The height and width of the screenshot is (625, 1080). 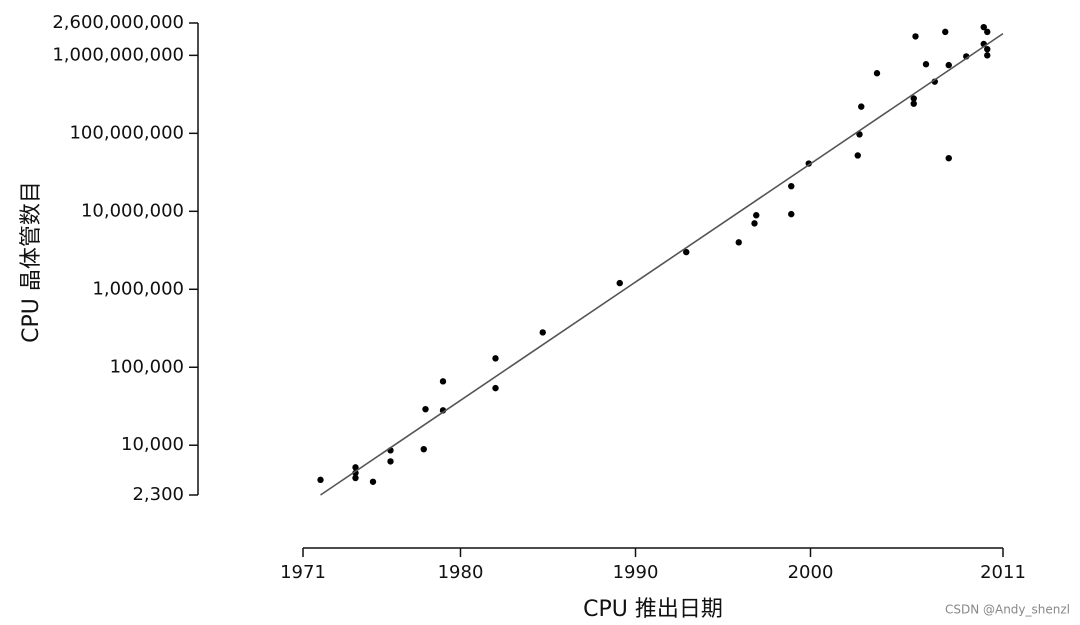 I want to click on x-axis-title: CPU 推出日期, so click(x=653, y=609).